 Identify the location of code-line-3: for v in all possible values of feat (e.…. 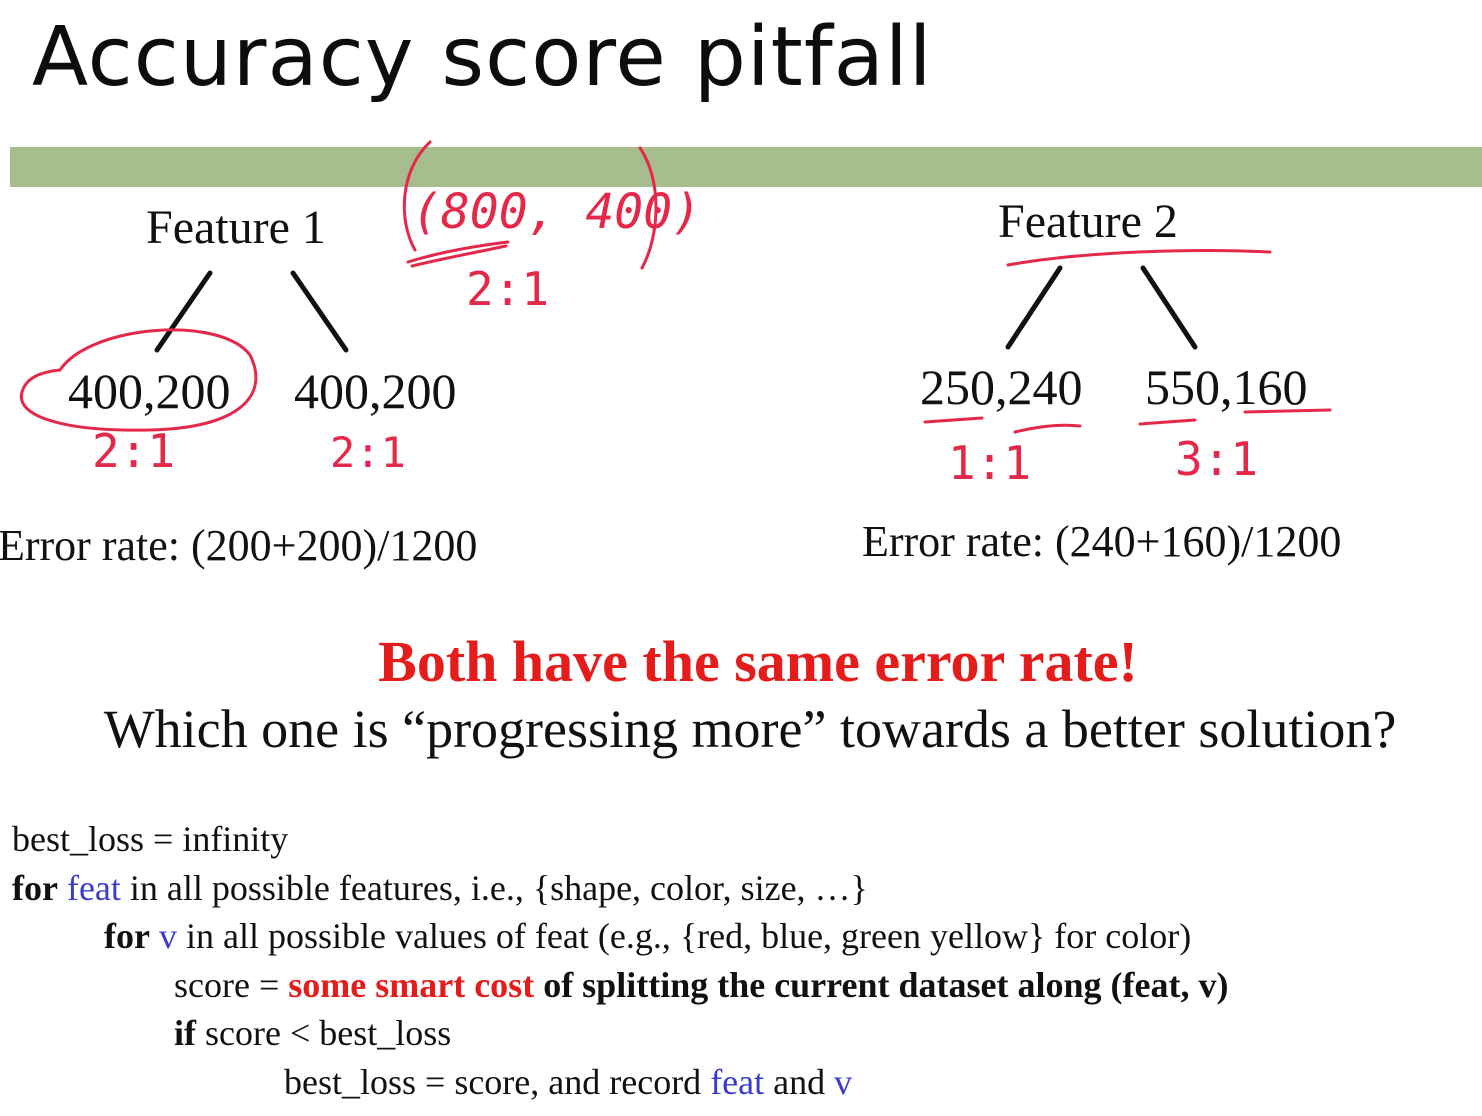
(647, 936).